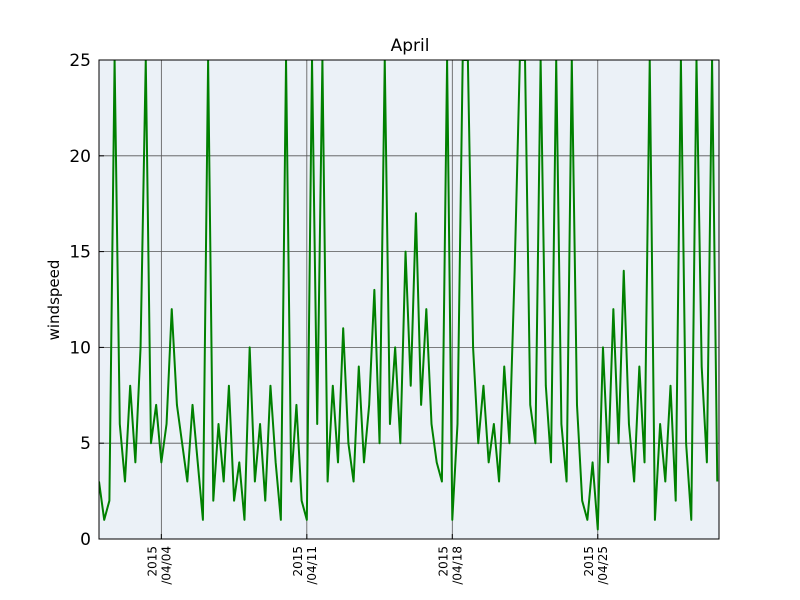  Describe the element at coordinates (410, 46) in the screenshot. I see `chart-title: April` at that location.